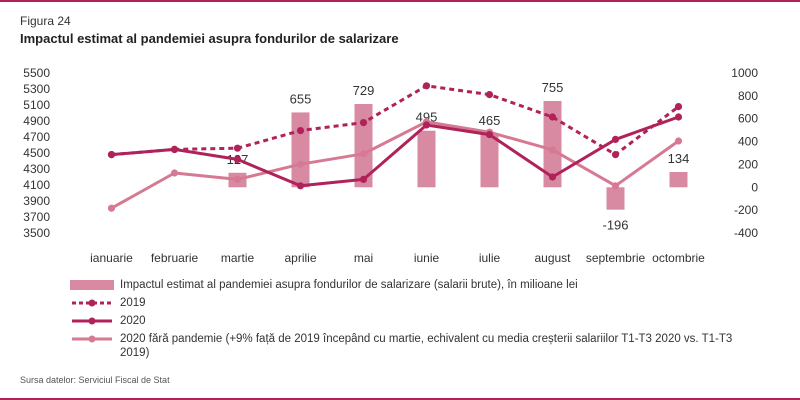  What do you see at coordinates (92, 285) in the screenshot?
I see `legend-swatch-bars` at bounding box center [92, 285].